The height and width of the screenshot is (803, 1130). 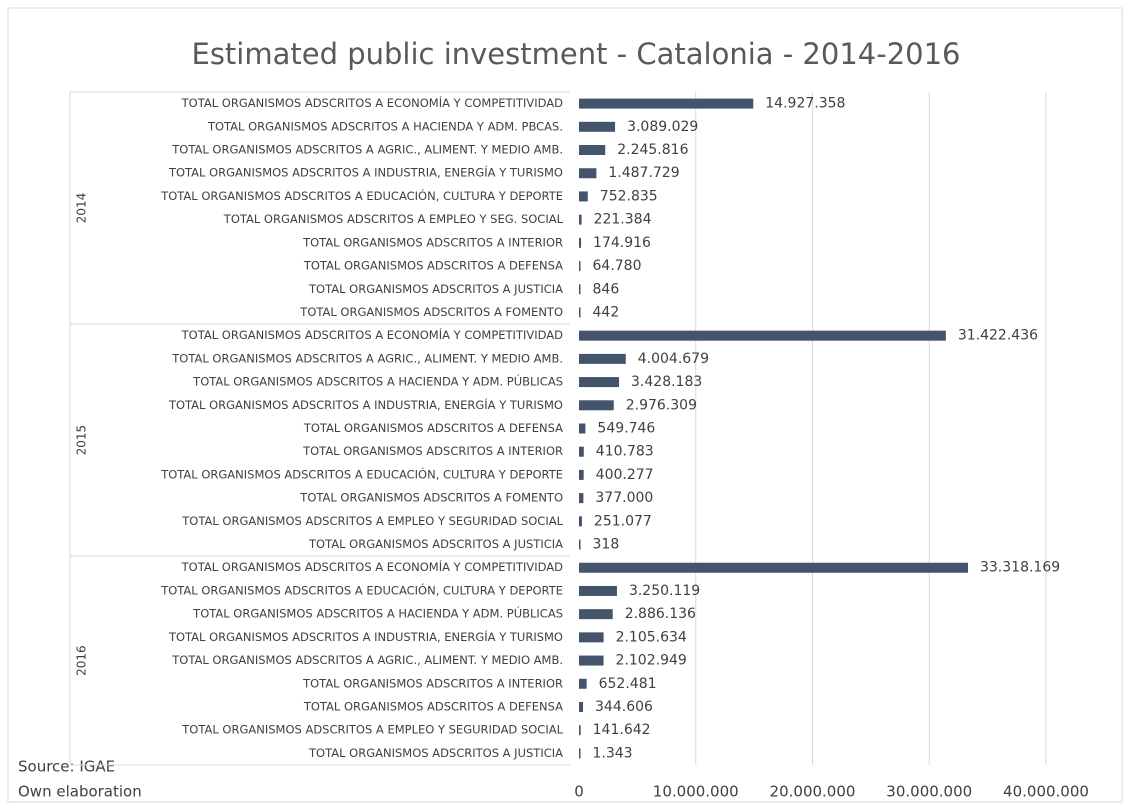 What do you see at coordinates (82, 440) in the screenshot?
I see `group-label: 2015` at bounding box center [82, 440].